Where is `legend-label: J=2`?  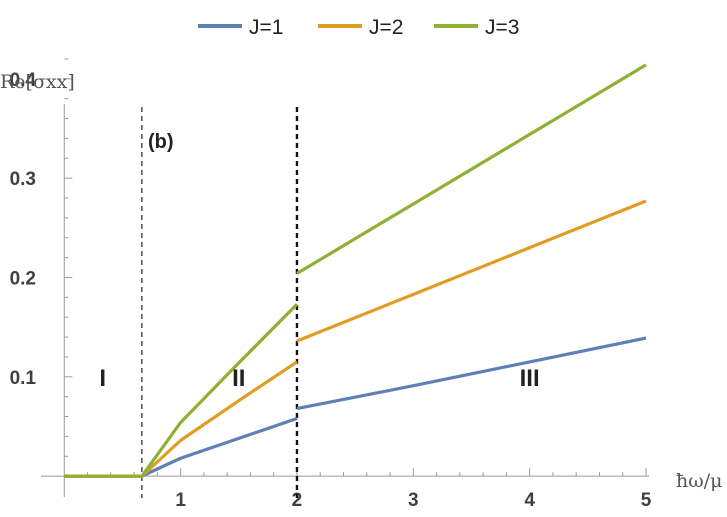 legend-label: J=2 is located at coordinates (386, 27).